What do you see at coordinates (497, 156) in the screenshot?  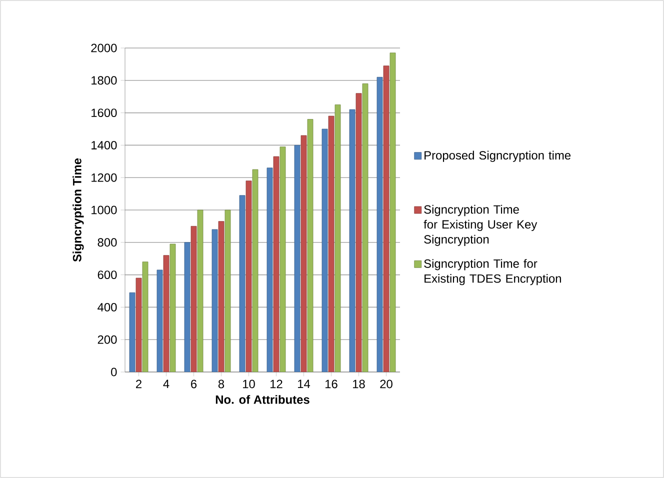 I see `legend-label: Proposed Signcryption time` at bounding box center [497, 156].